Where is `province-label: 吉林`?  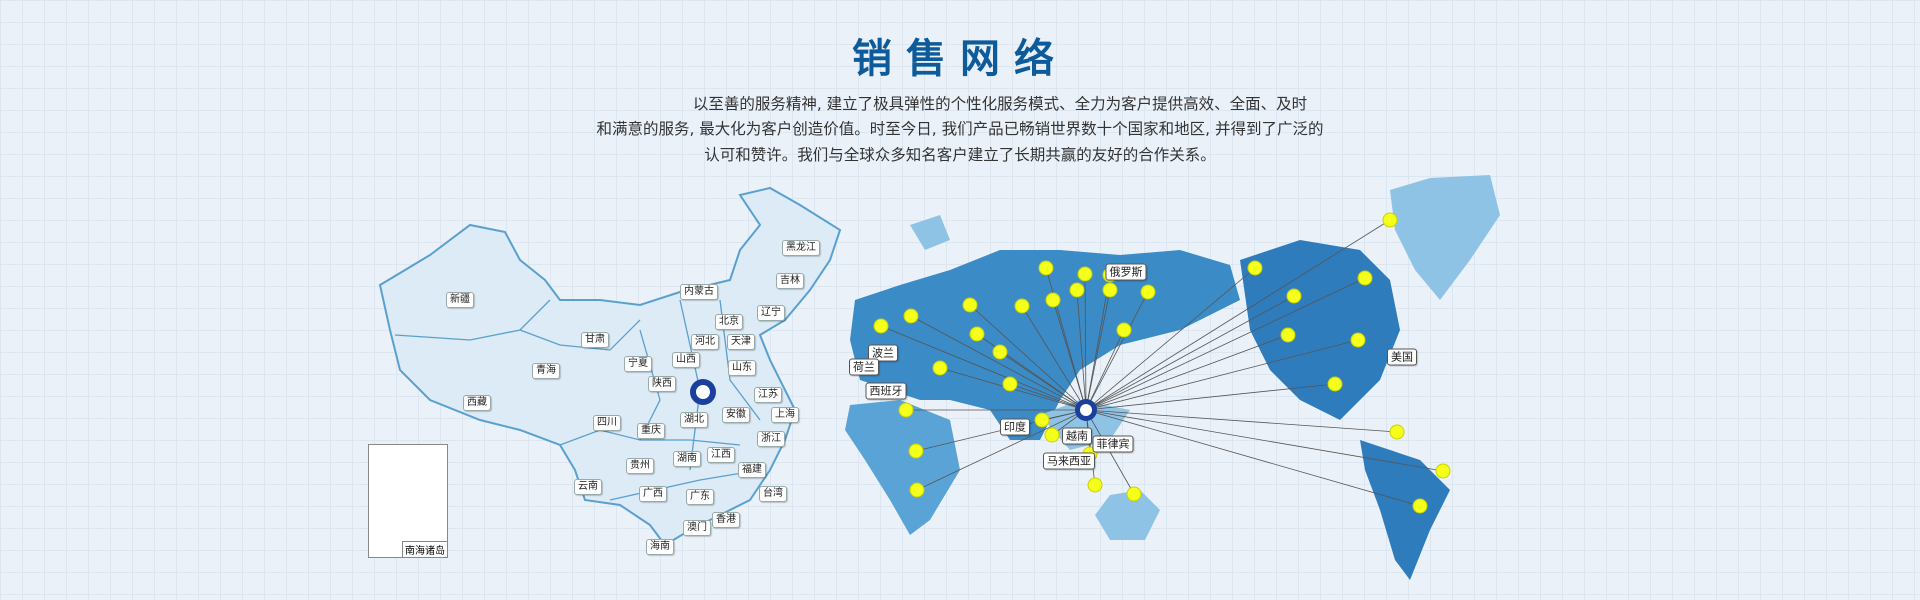 province-label: 吉林 is located at coordinates (790, 281).